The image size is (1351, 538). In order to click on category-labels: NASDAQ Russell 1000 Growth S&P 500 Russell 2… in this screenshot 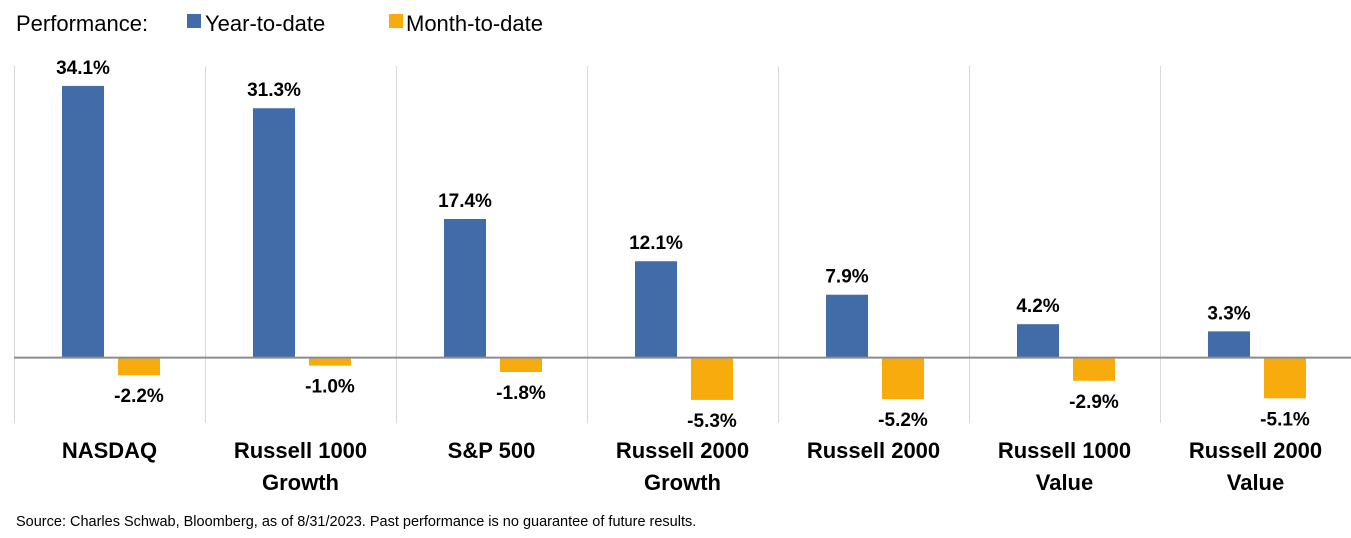, I will do `click(692, 466)`.